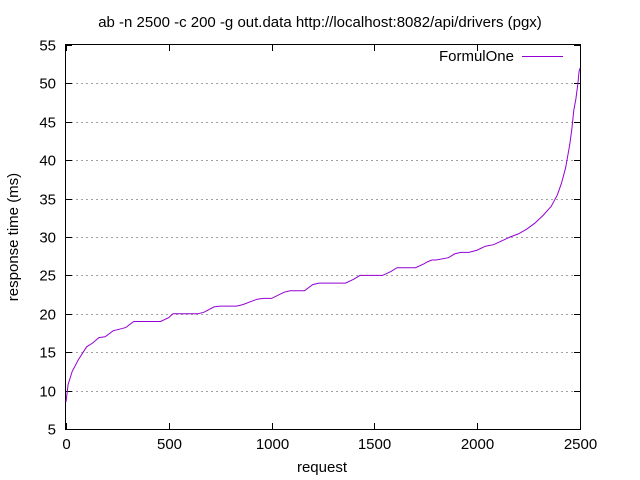  I want to click on x-tick-label: 2000, so click(477, 444).